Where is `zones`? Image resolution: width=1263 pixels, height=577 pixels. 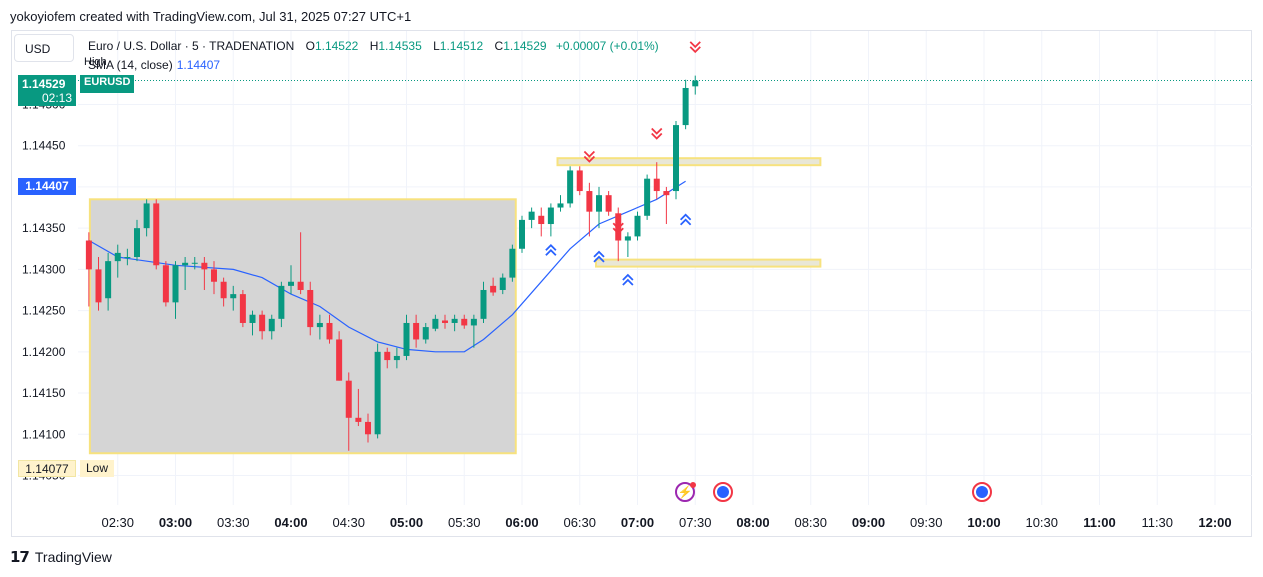 zones is located at coordinates (689, 212).